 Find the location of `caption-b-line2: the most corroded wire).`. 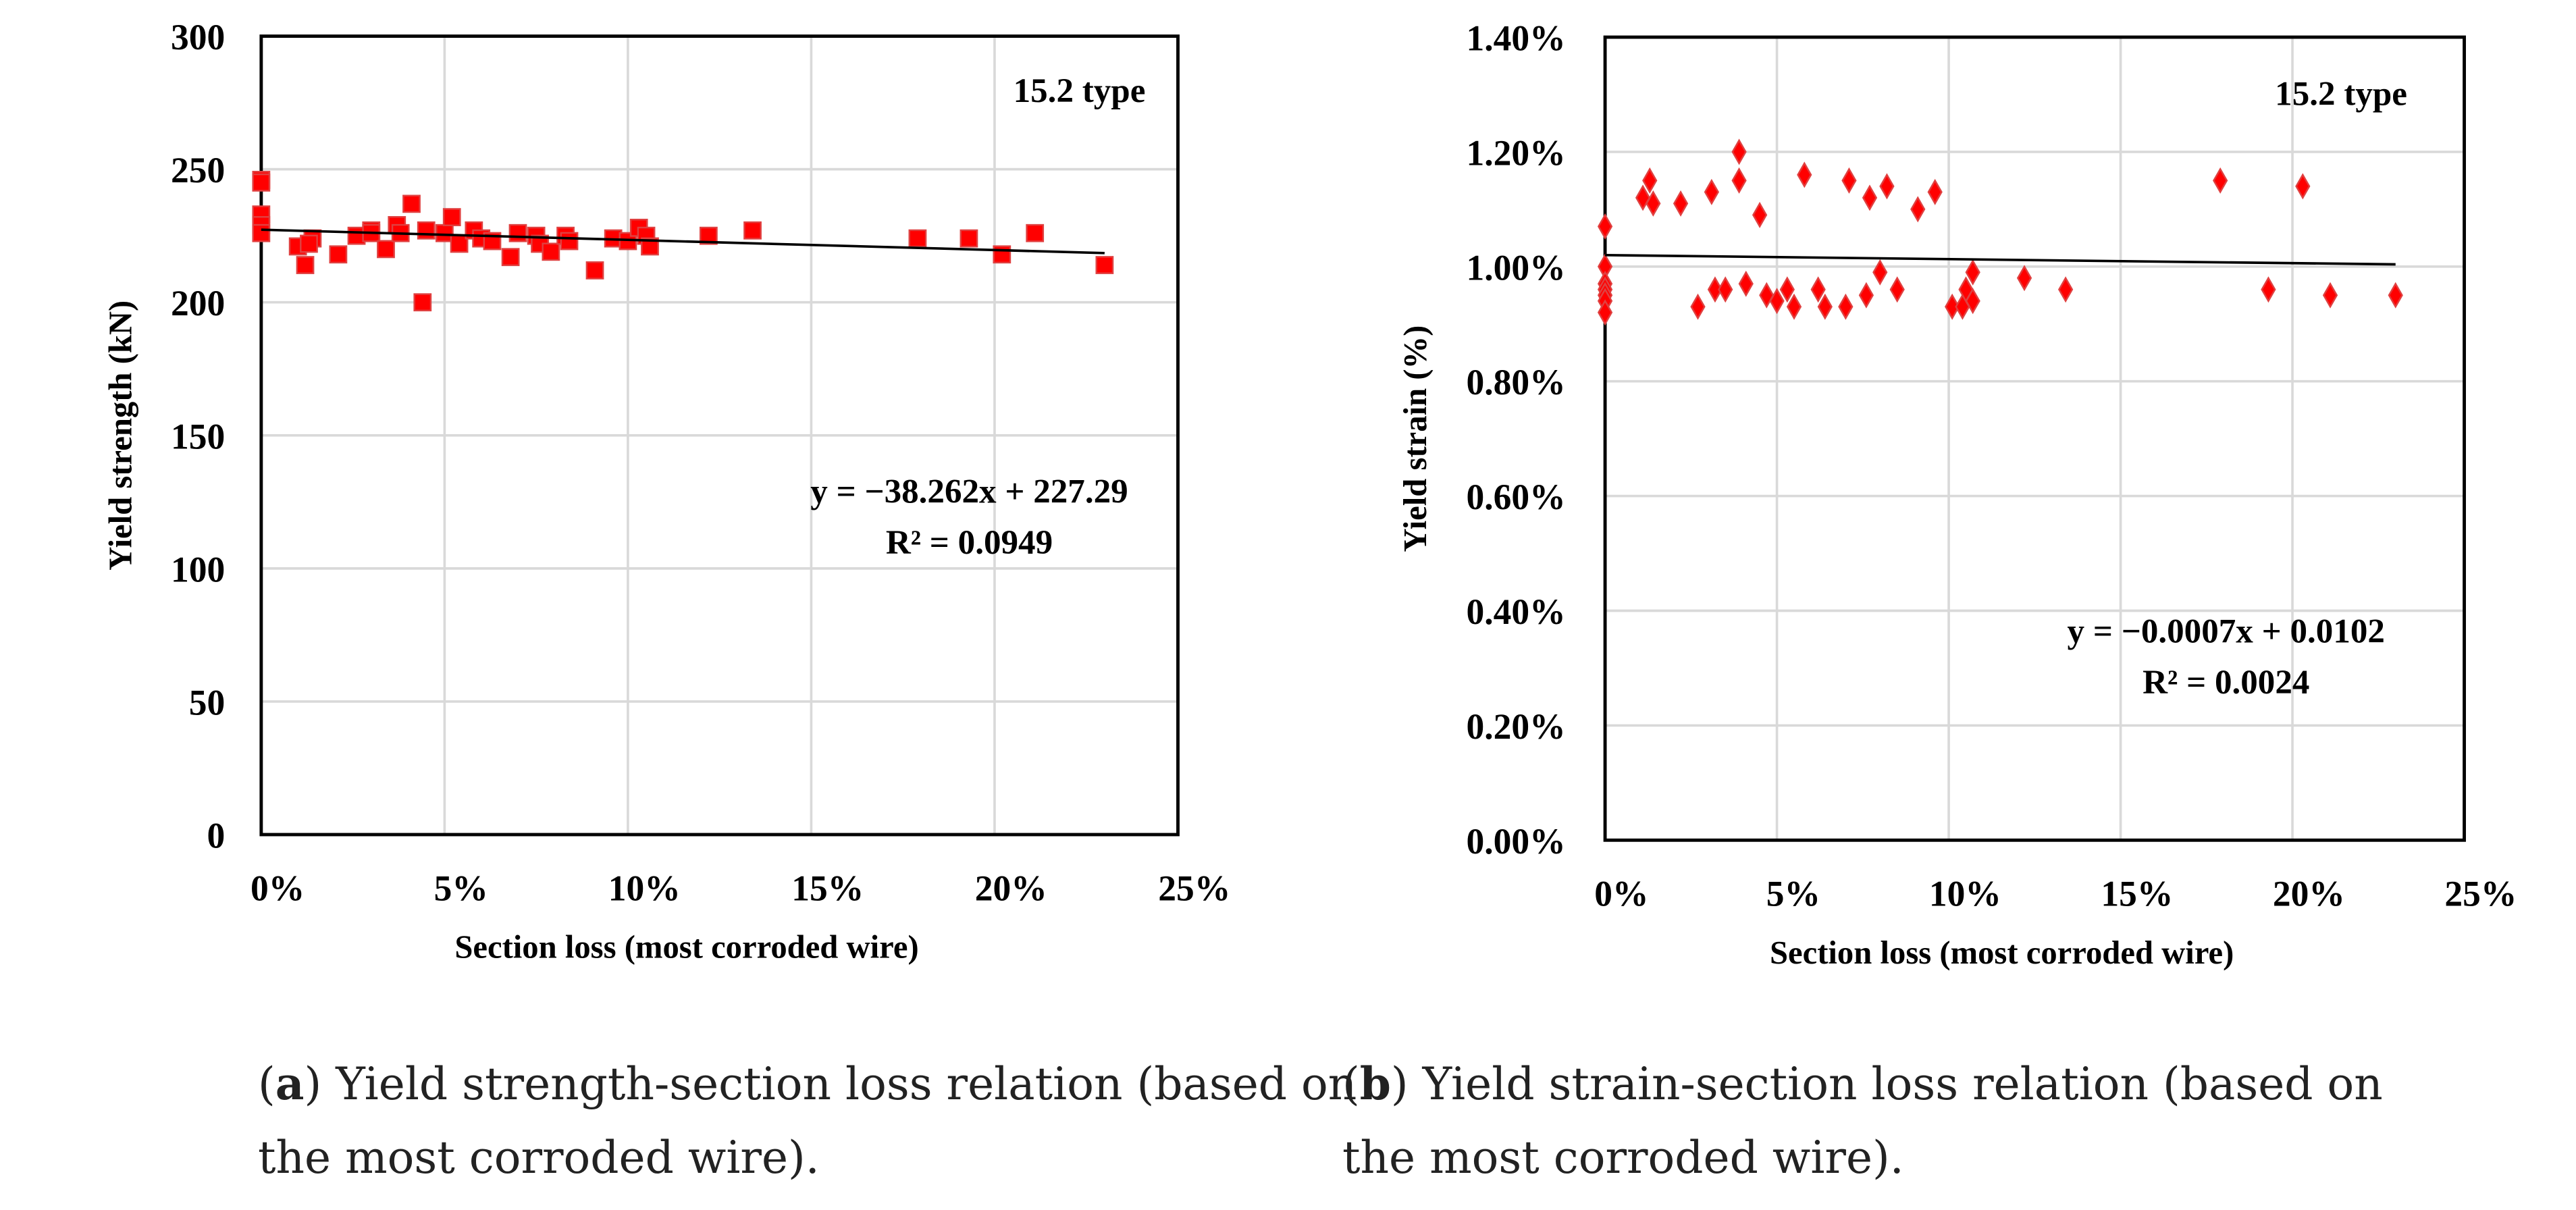

caption-b-line2: the most corroded wire). is located at coordinates (1623, 1158).